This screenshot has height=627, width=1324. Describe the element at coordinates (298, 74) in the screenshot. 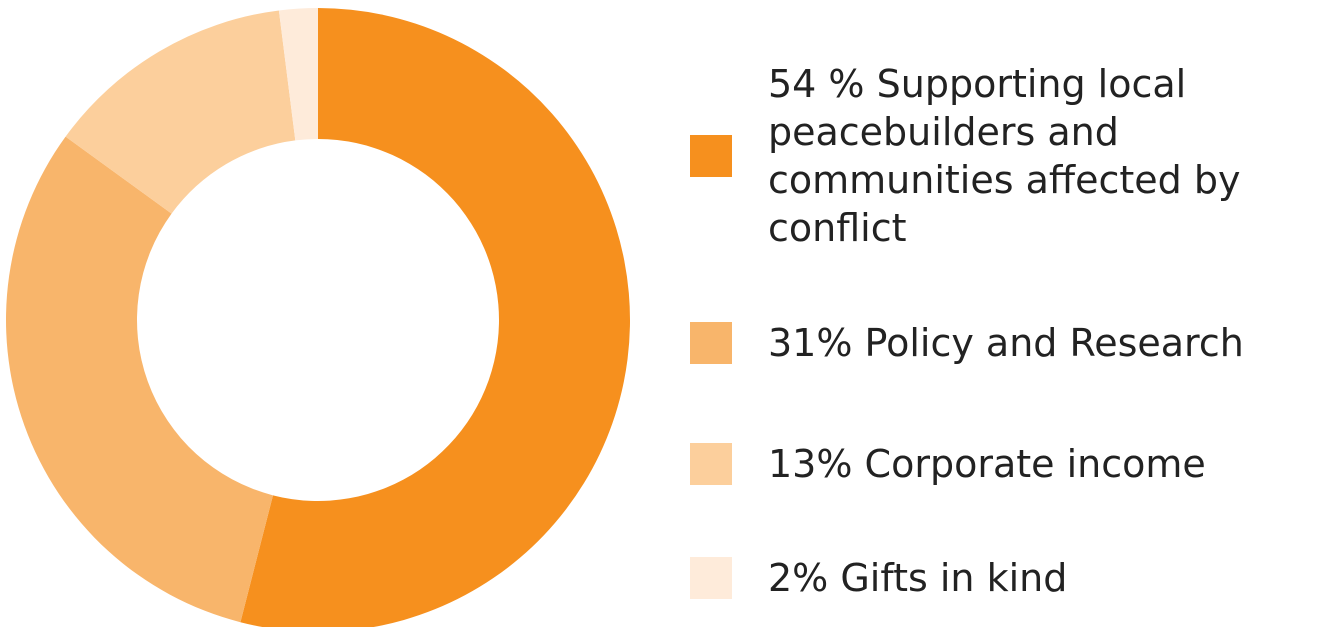

I see `slice-gifts-in-kind` at that location.